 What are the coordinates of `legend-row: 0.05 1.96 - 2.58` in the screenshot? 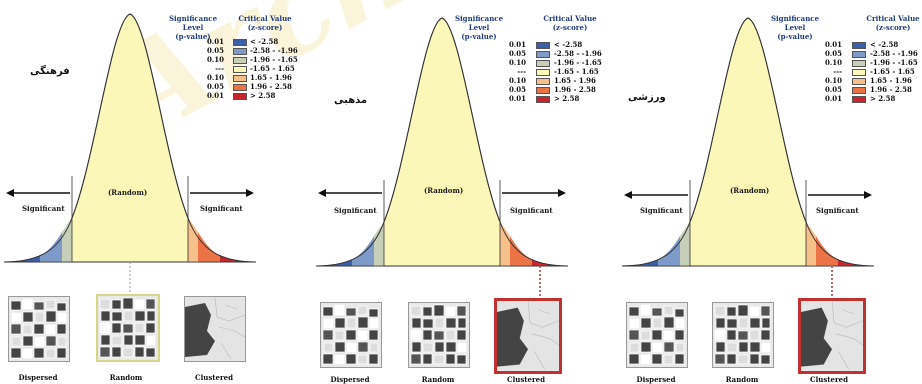 It's located at (841, 89).